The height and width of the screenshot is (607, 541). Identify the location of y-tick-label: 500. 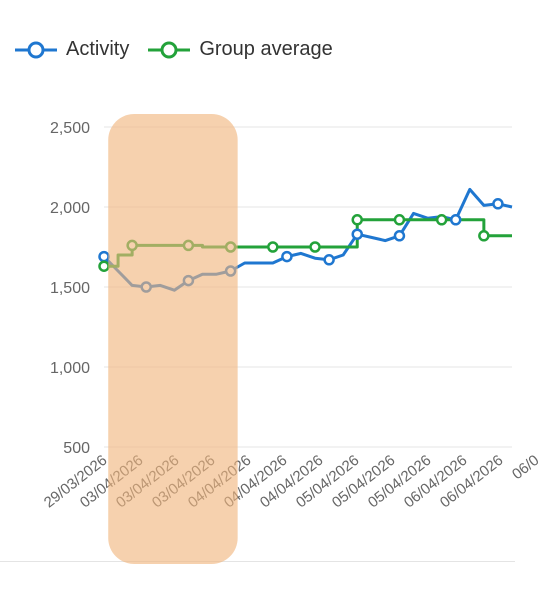
(76, 448).